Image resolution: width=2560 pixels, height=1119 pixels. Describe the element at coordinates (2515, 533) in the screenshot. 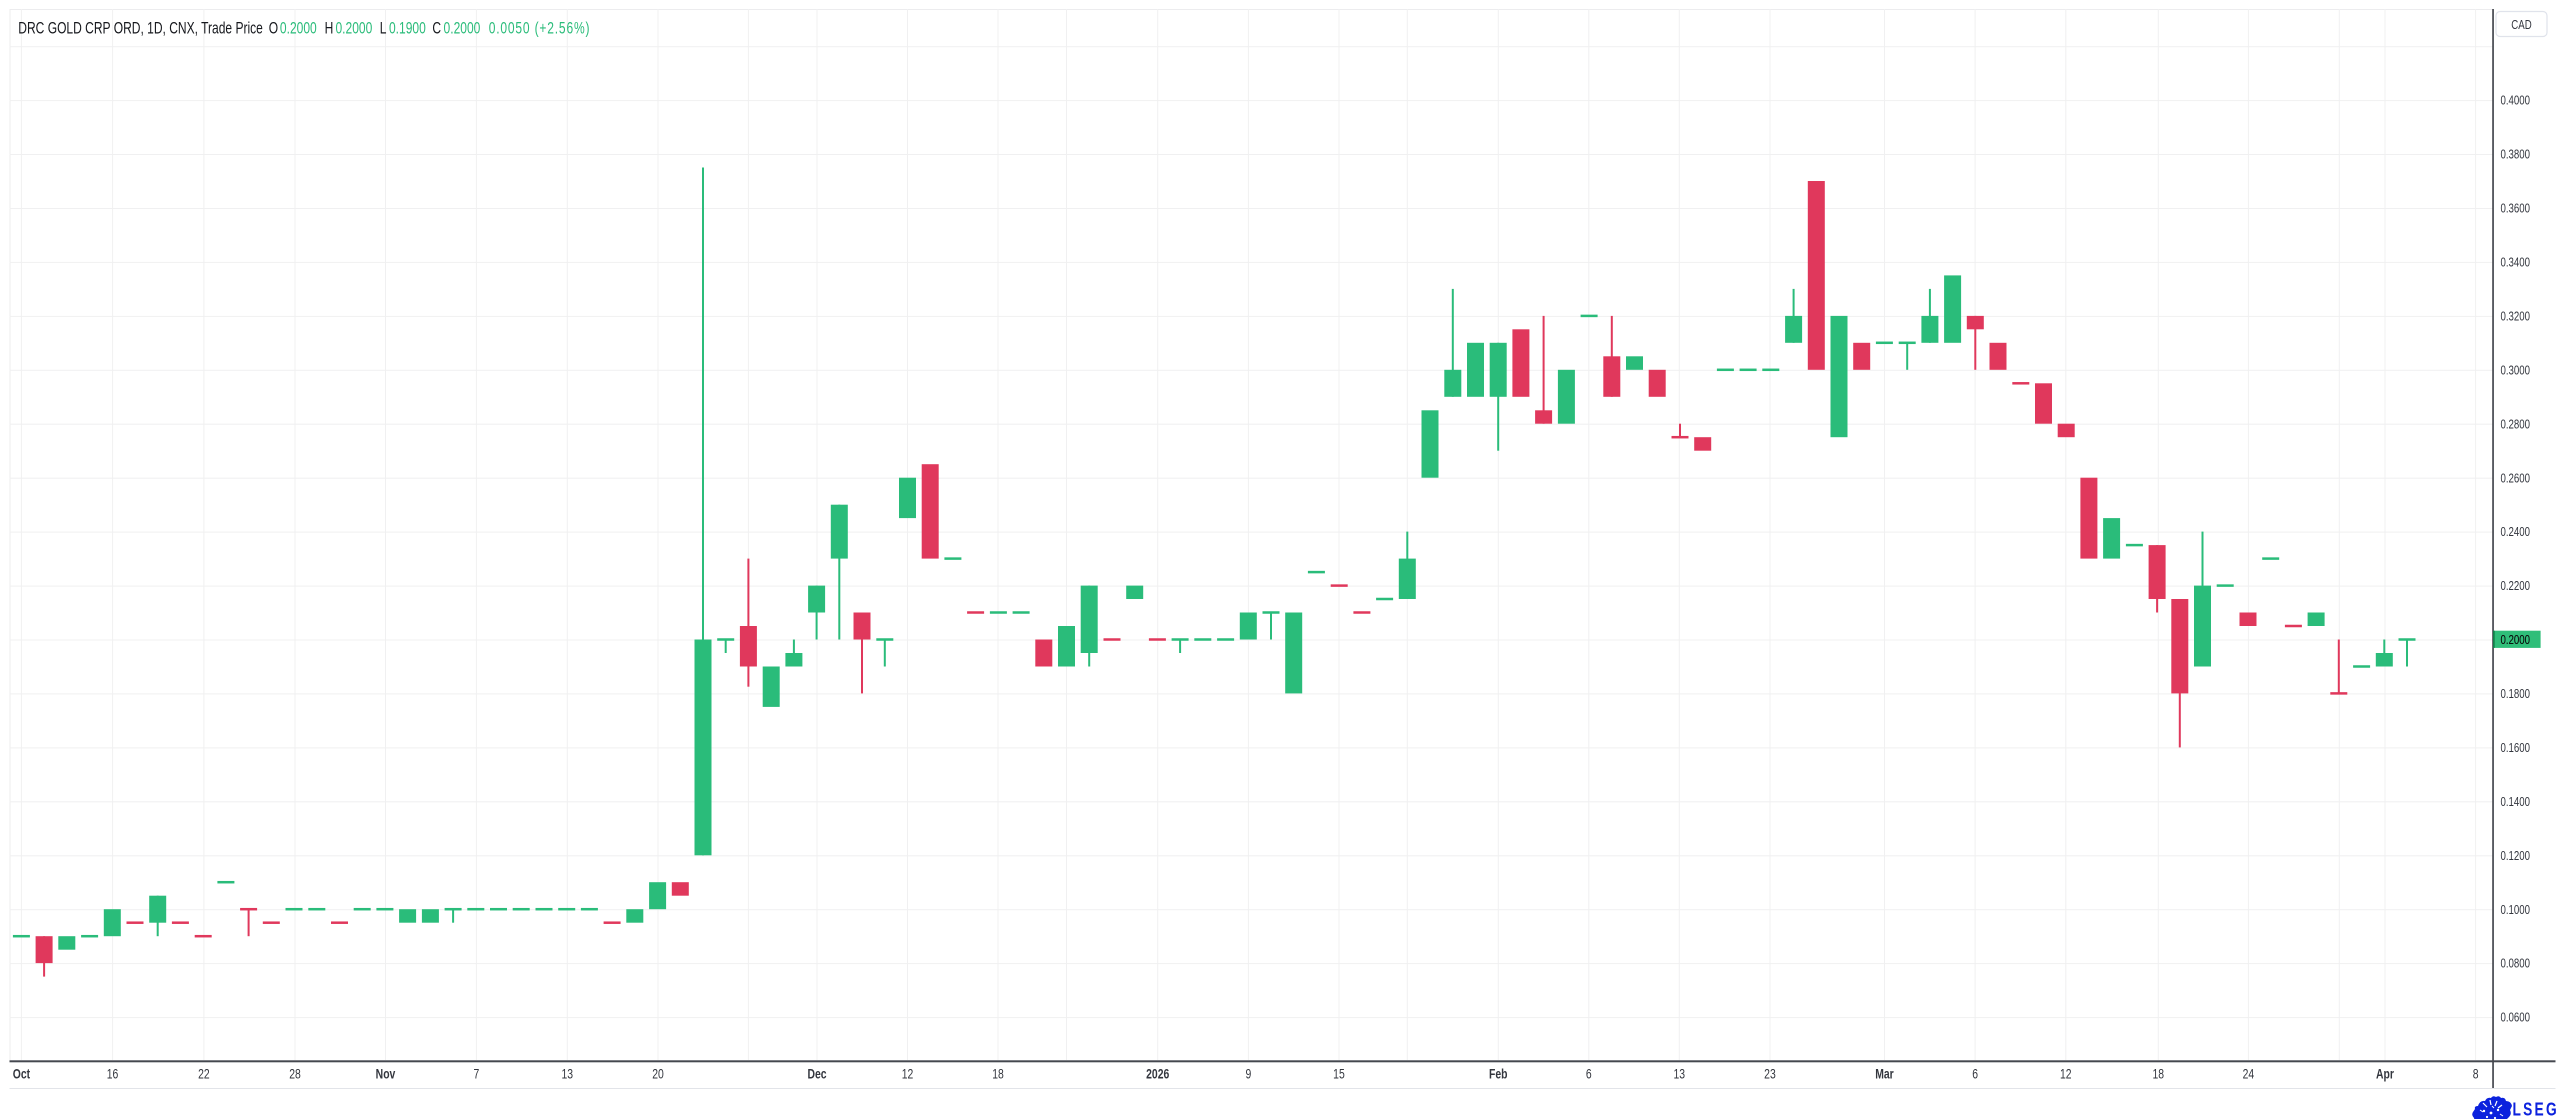

I see `svg-text: 0.2400` at that location.